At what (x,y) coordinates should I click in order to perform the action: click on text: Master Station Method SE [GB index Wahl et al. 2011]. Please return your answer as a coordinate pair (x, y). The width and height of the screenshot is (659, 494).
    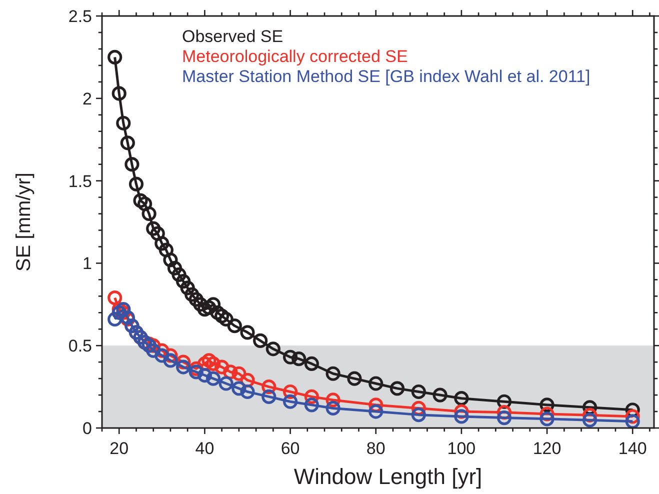
    Looking at the image, I should click on (386, 76).